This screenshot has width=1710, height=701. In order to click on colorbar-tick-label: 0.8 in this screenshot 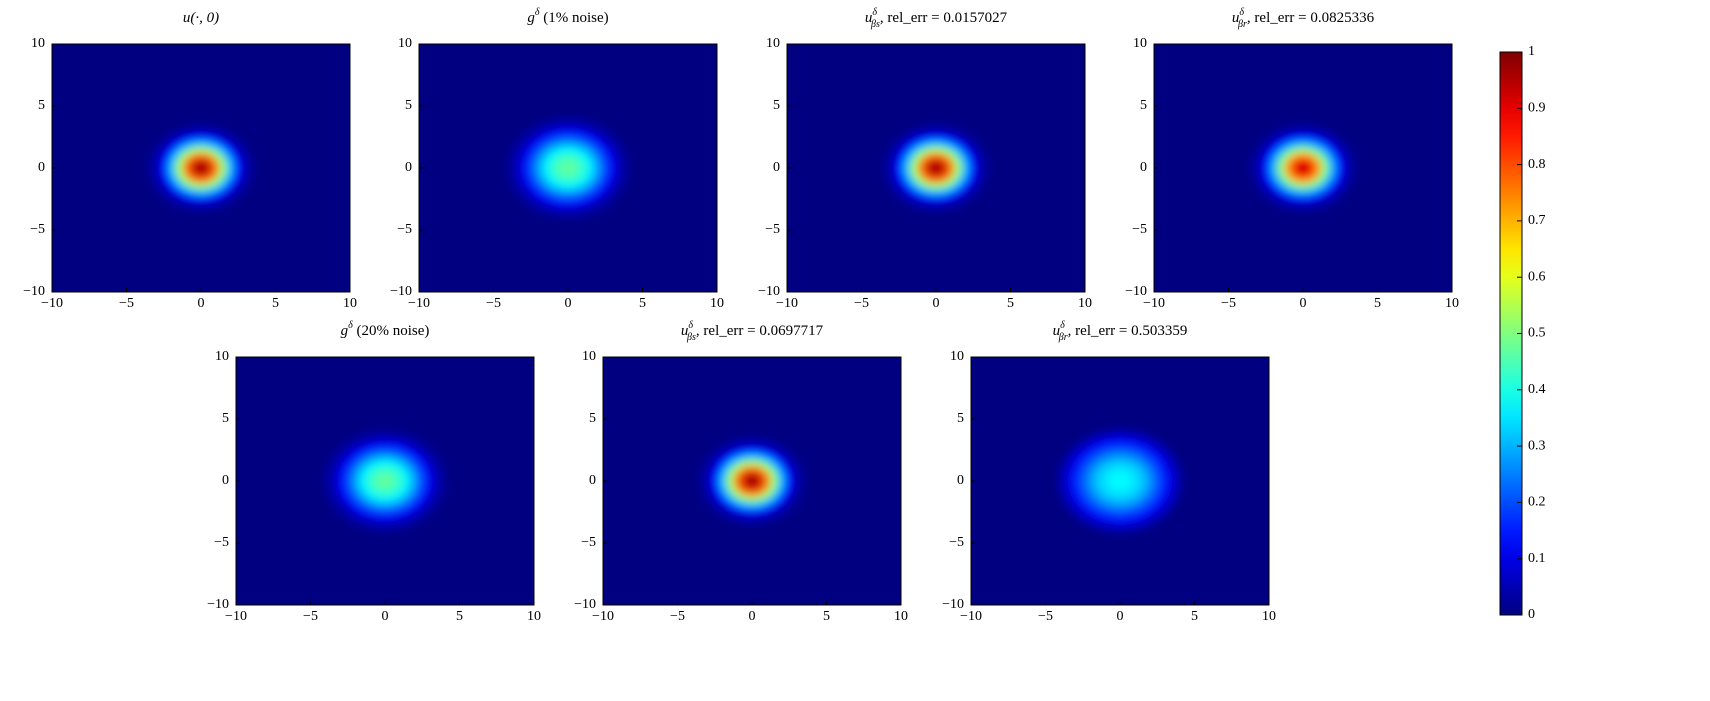, I will do `click(1537, 164)`.